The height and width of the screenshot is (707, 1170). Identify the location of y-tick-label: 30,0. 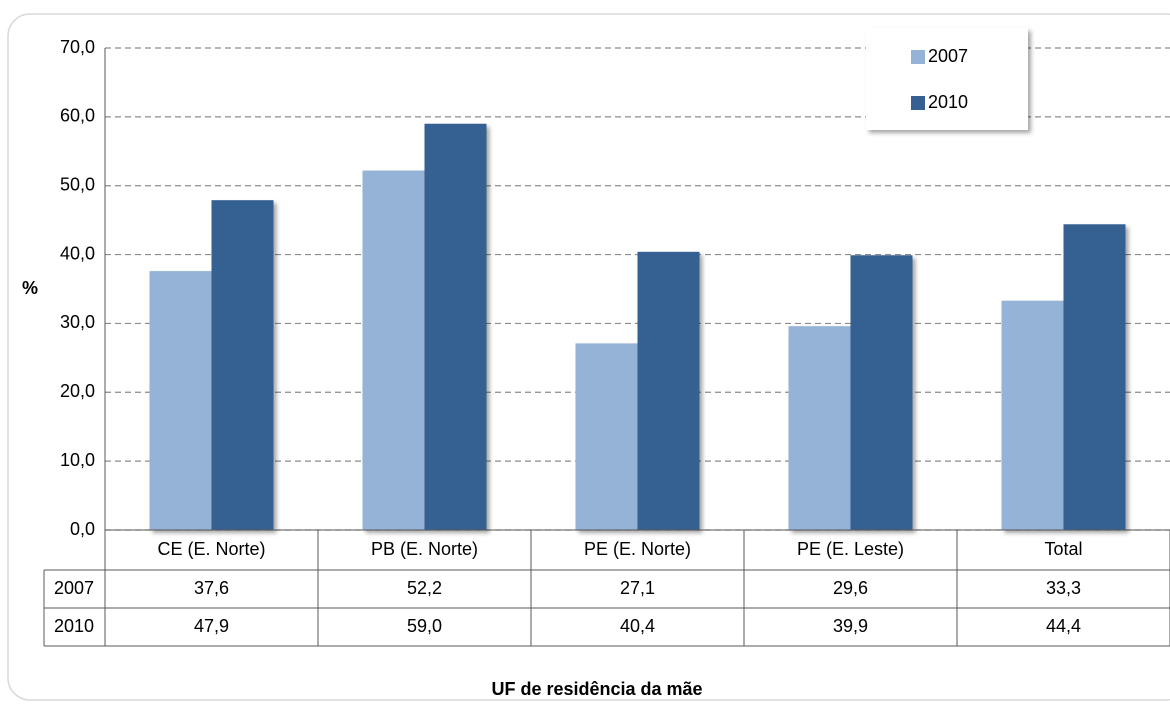
(77, 322).